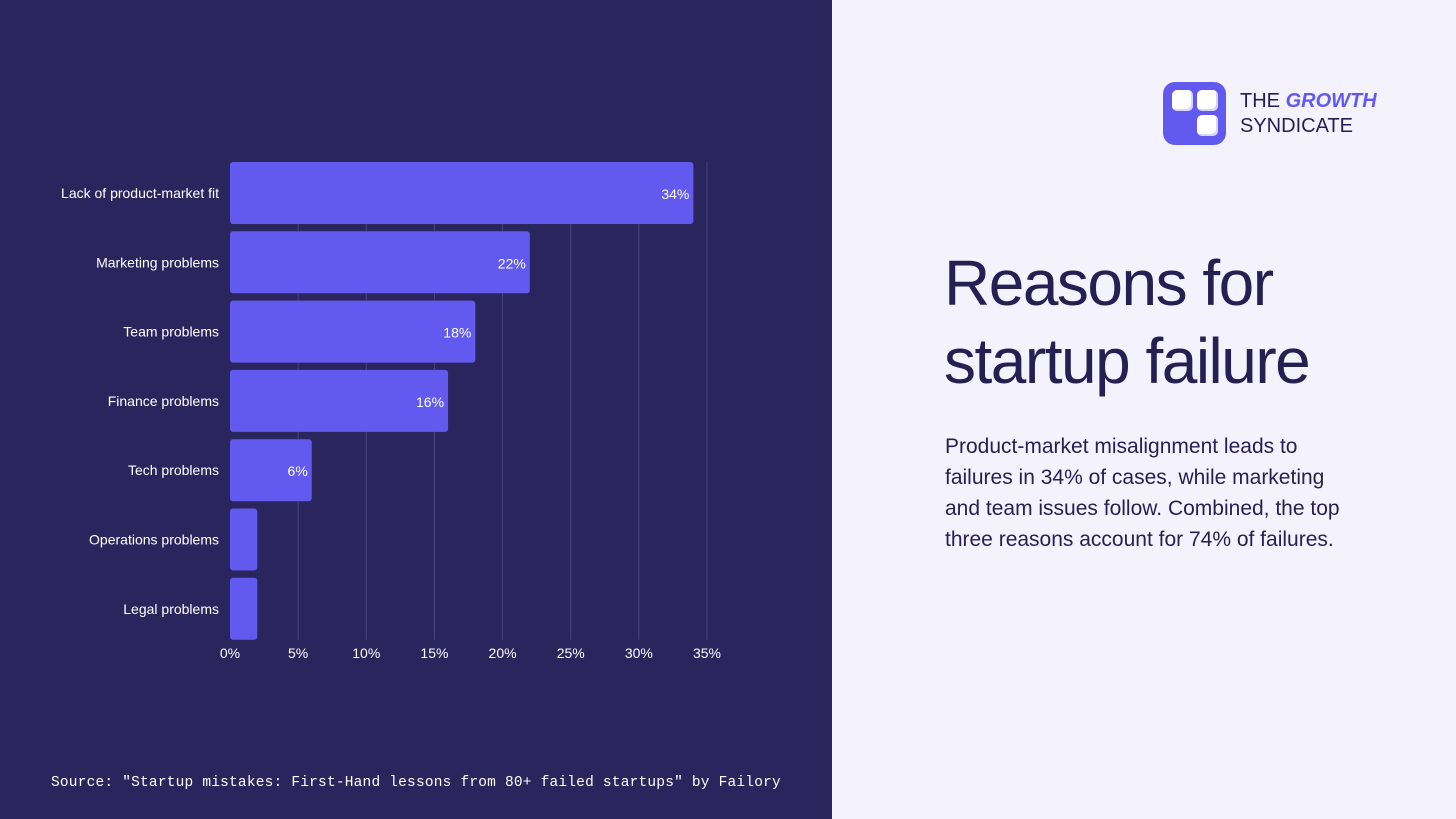 Image resolution: width=1456 pixels, height=819 pixels. I want to click on category-label: Operations problems, so click(154, 540).